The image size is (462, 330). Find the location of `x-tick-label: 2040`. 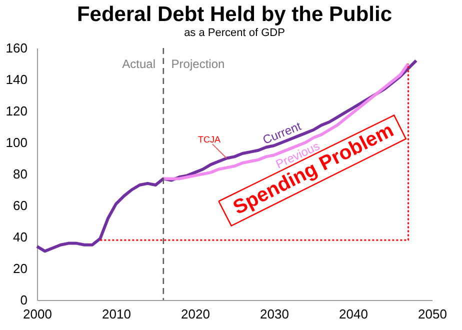

x-tick-label: 2040 is located at coordinates (353, 314).